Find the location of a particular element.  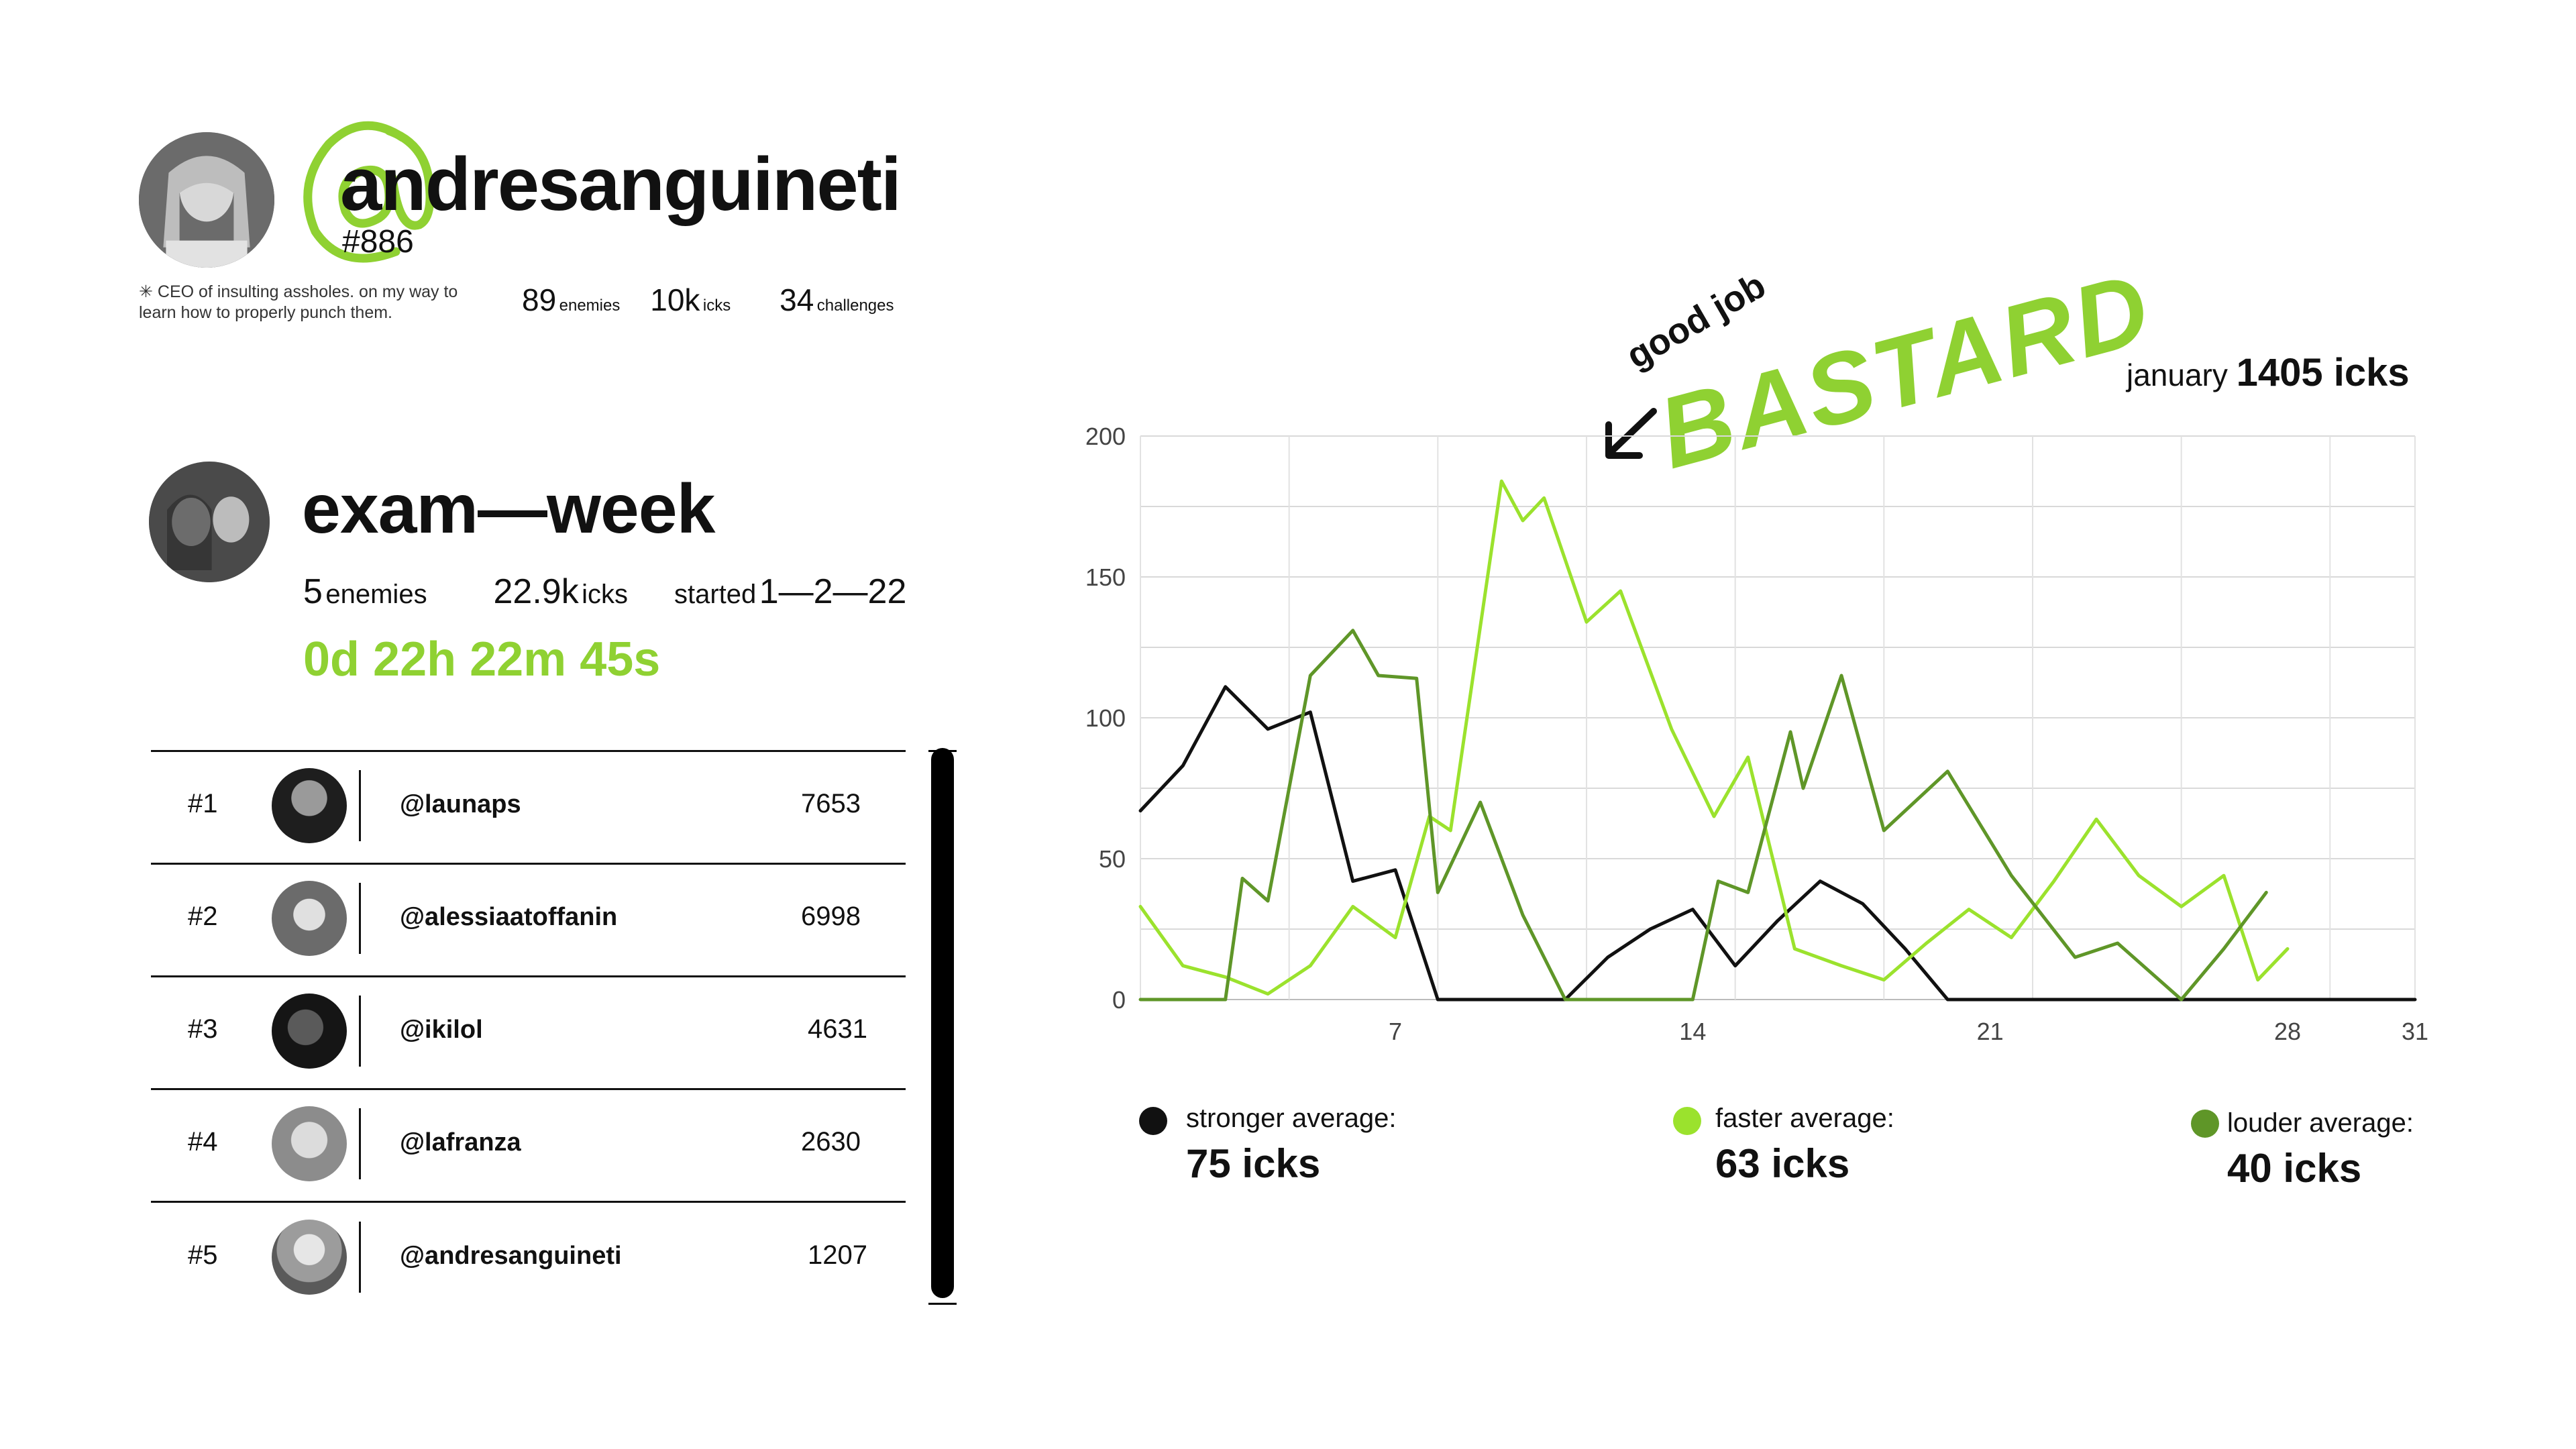

at-scribble-icon is located at coordinates (369, 192).